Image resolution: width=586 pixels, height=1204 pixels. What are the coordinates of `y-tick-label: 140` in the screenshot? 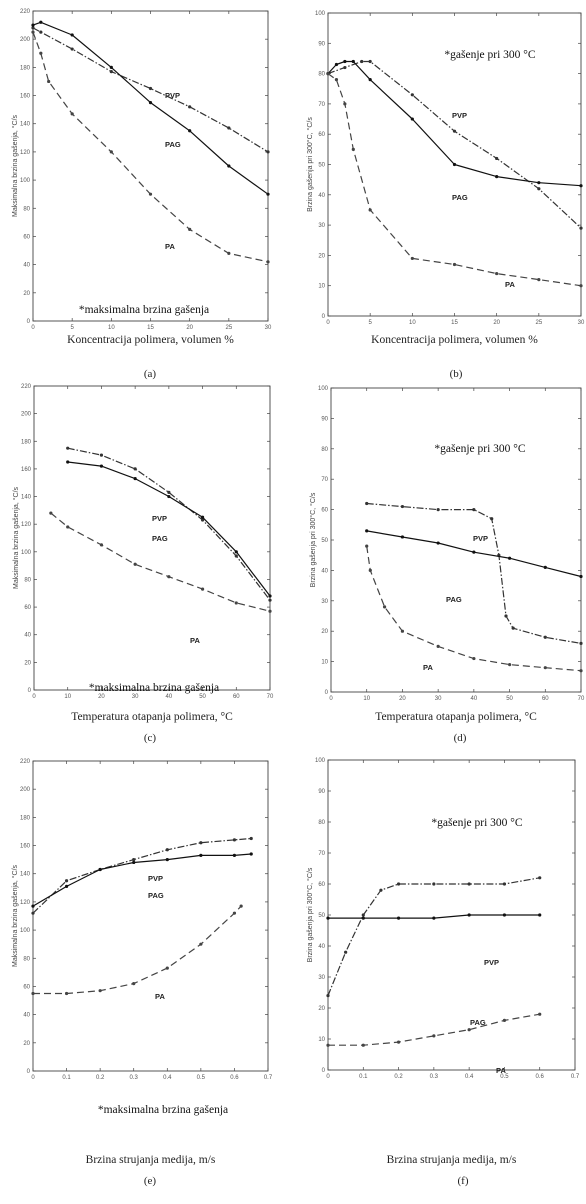 It's located at (26, 498).